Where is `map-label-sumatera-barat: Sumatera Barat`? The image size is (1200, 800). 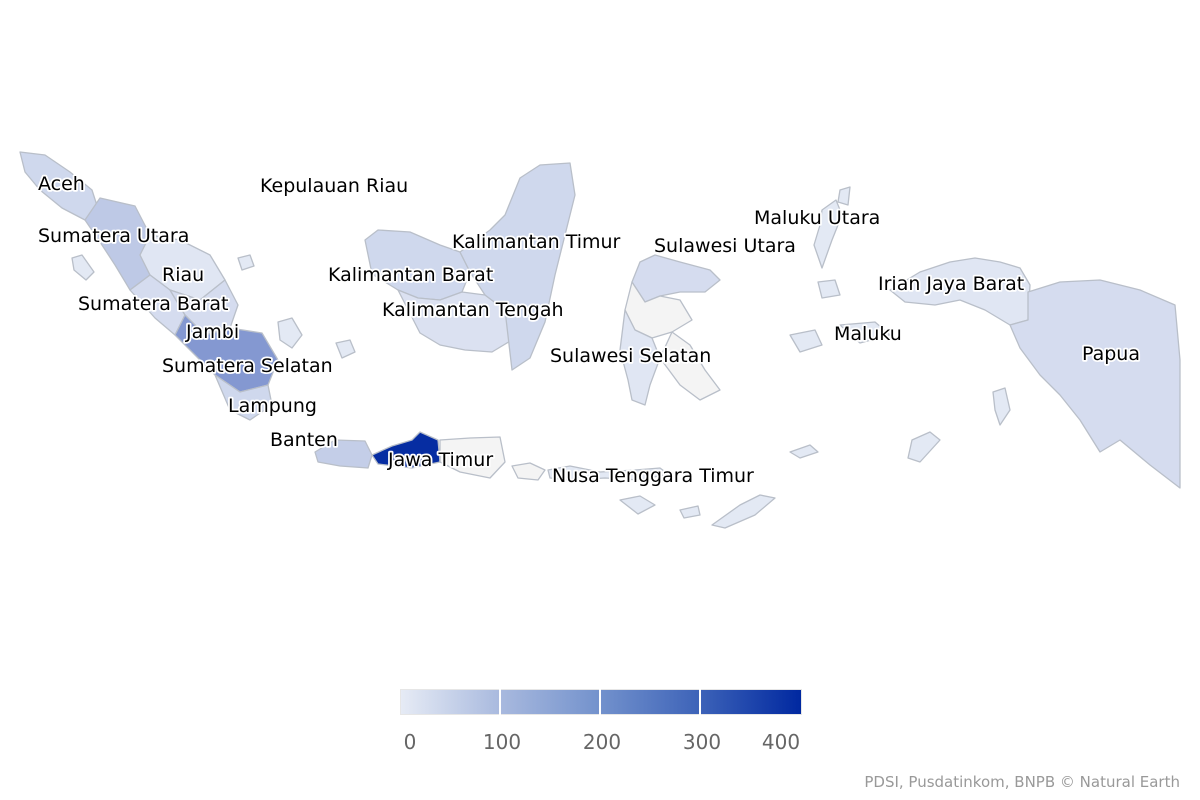
map-label-sumatera-barat: Sumatera Barat is located at coordinates (153, 304).